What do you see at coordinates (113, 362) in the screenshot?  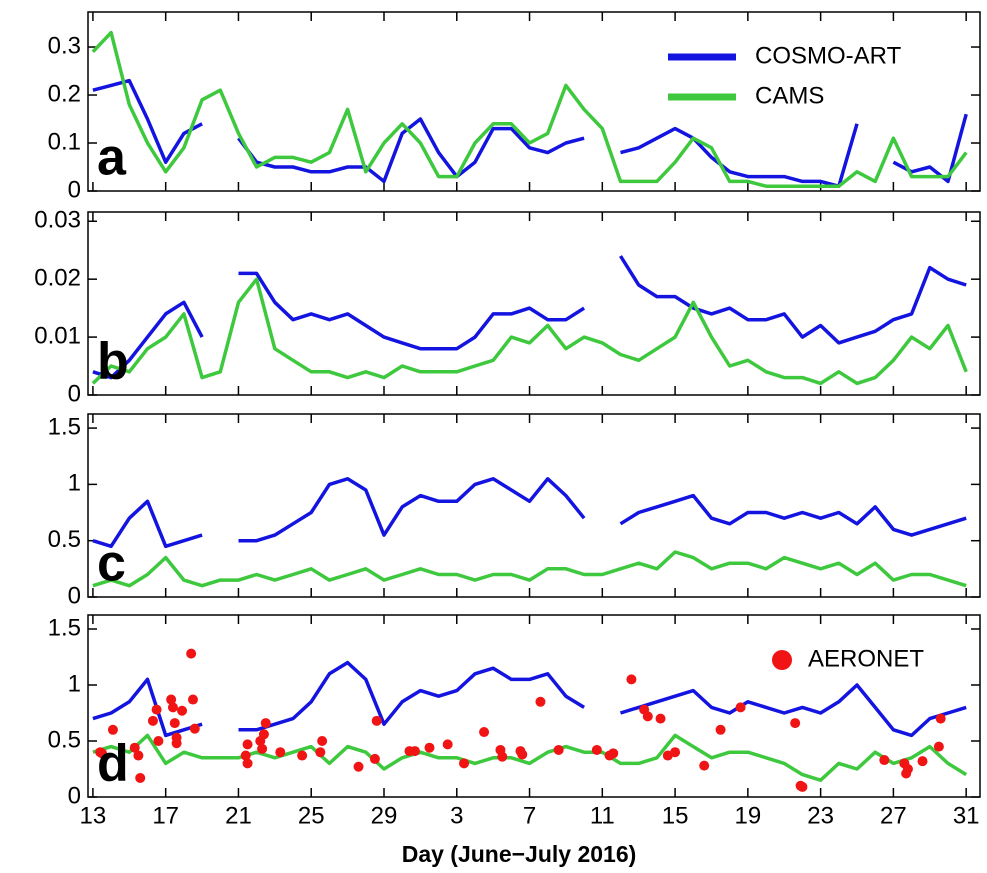 I see `panel-label: b` at bounding box center [113, 362].